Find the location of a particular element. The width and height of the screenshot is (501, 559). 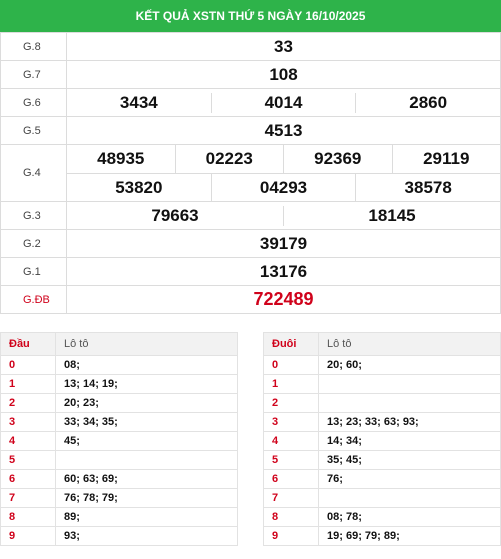

table-row: 4 45; is located at coordinates (119, 441).